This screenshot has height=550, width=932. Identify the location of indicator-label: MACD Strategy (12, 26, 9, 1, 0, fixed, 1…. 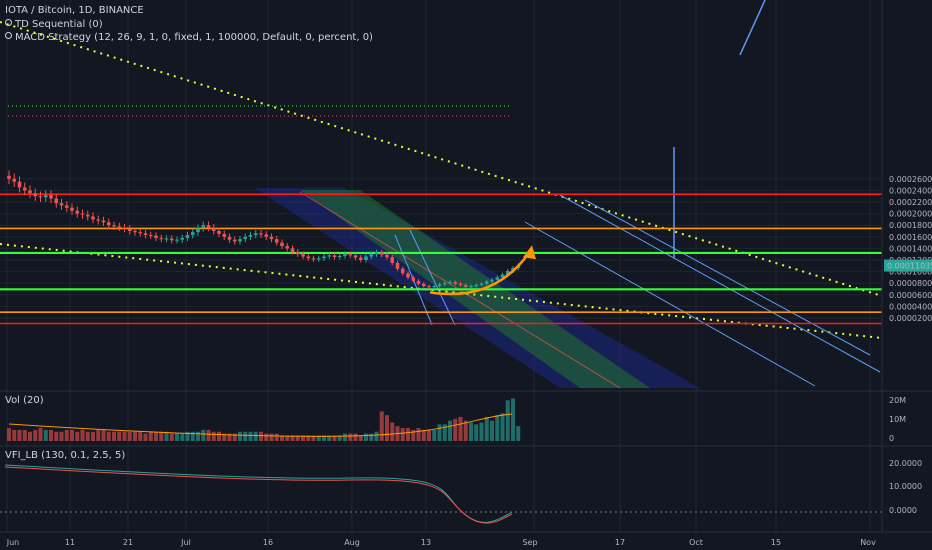
(194, 37).